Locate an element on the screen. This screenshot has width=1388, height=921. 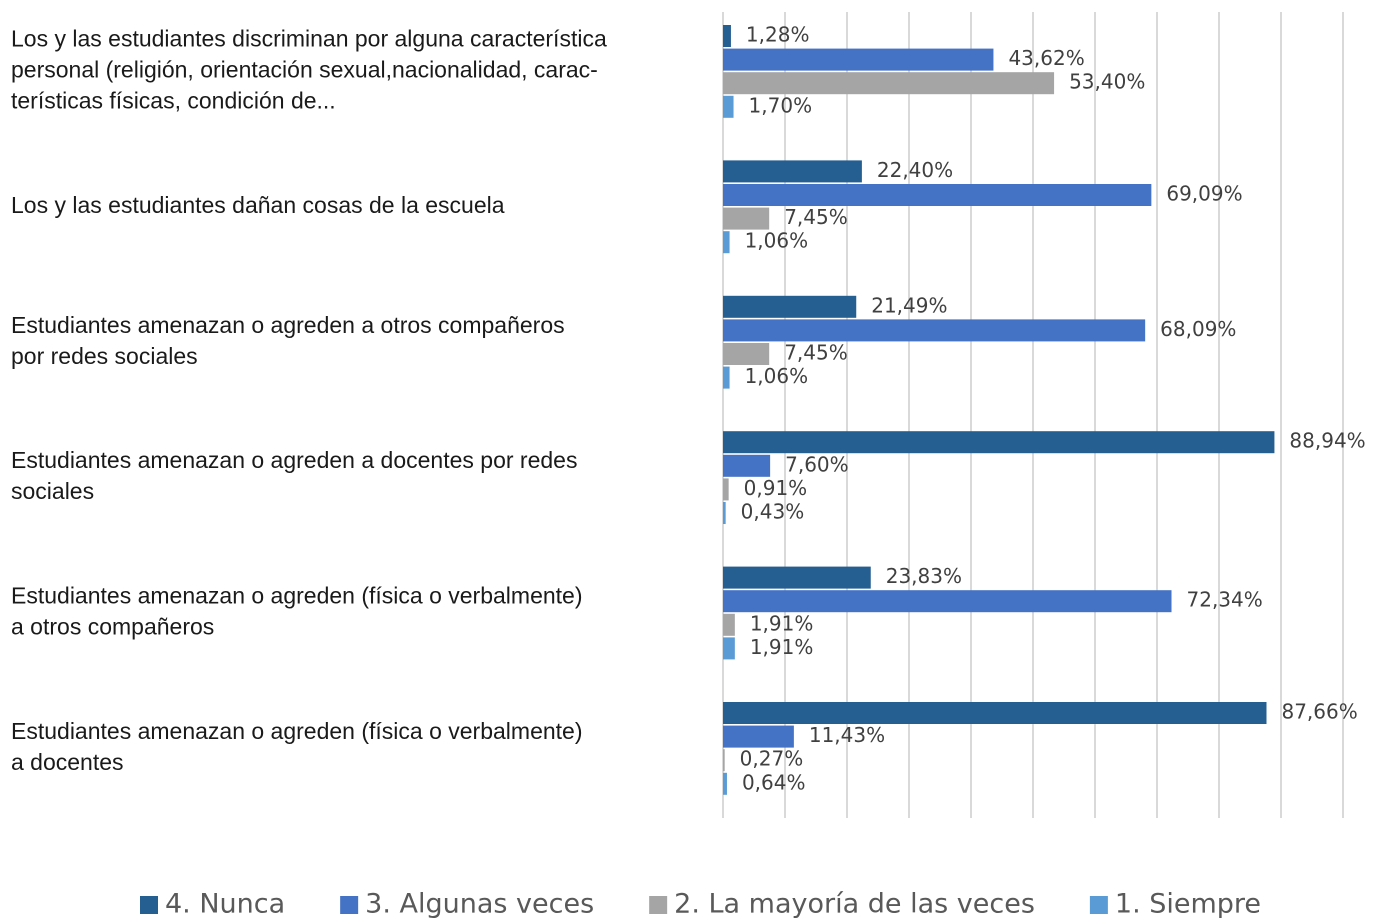
legend-label: 3. Algunas veces is located at coordinates (479, 904).